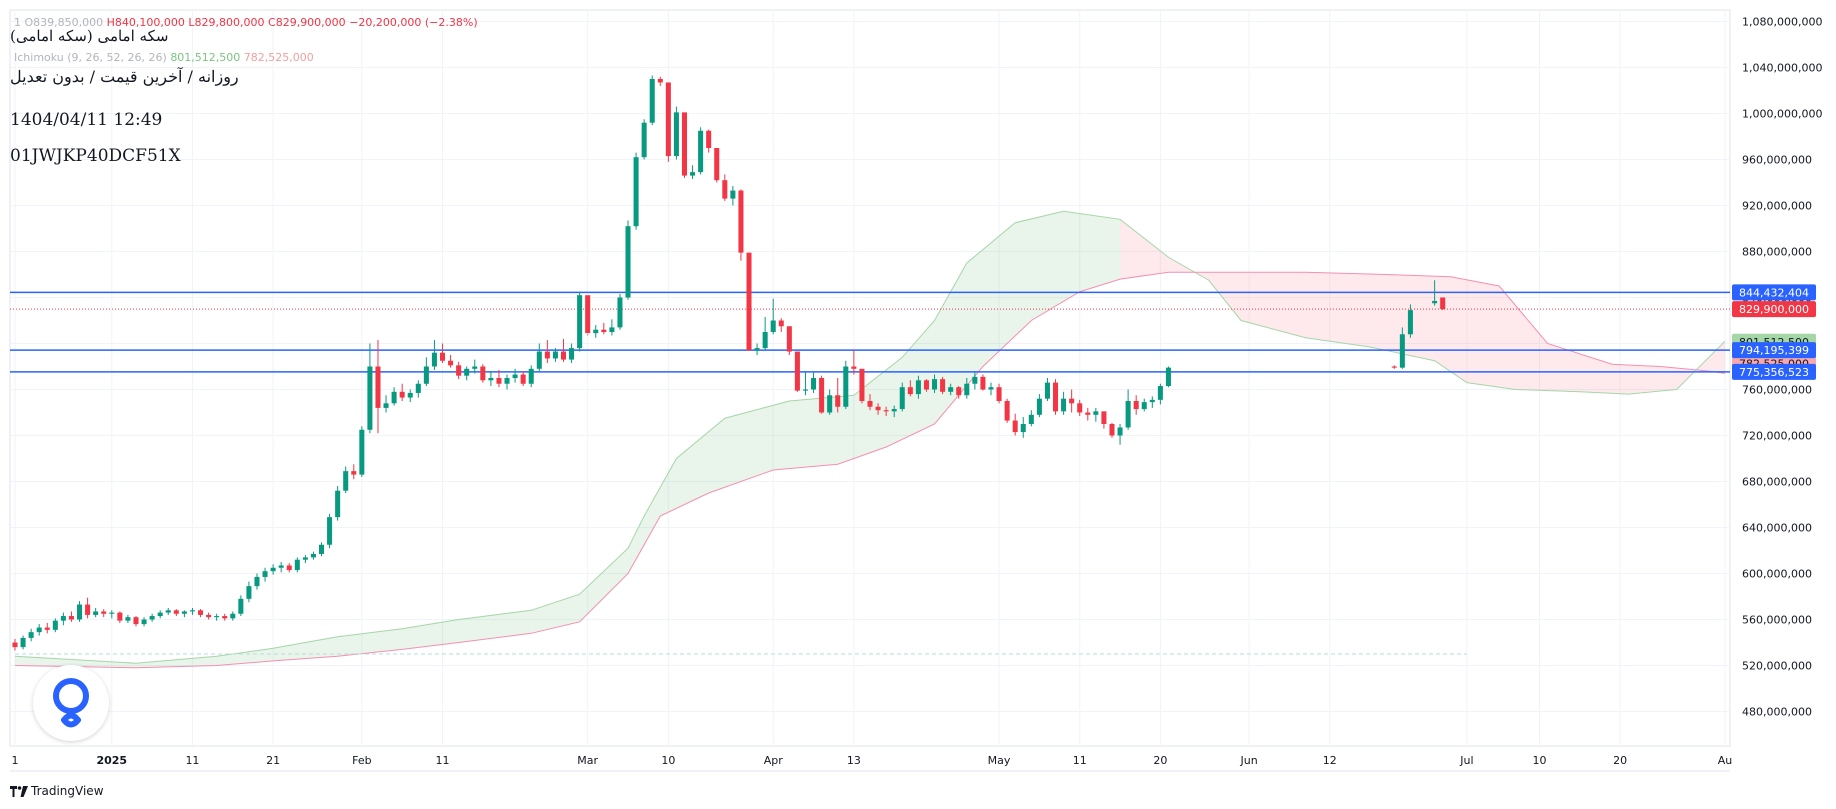 This screenshot has width=1836, height=809. What do you see at coordinates (854, 760) in the screenshot?
I see `x-tick-label: 13` at bounding box center [854, 760].